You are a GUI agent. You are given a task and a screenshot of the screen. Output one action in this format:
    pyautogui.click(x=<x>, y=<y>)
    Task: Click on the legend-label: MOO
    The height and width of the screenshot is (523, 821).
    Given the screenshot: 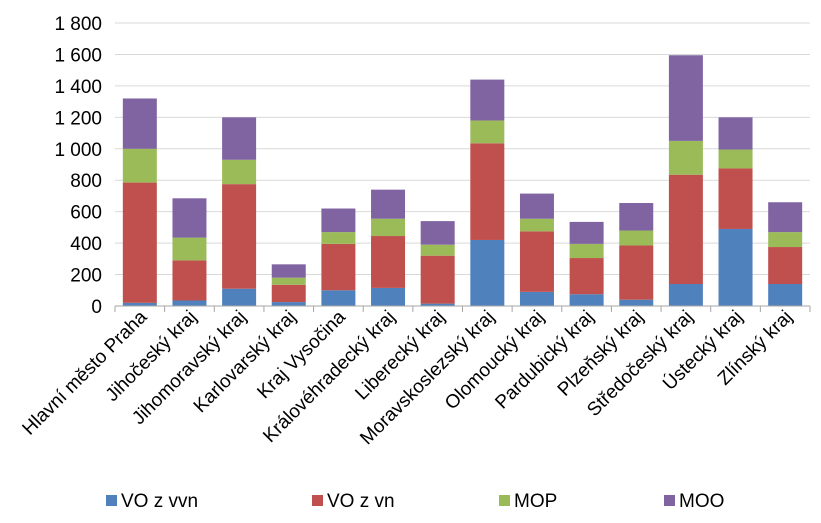 What is the action you would take?
    pyautogui.click(x=701, y=501)
    